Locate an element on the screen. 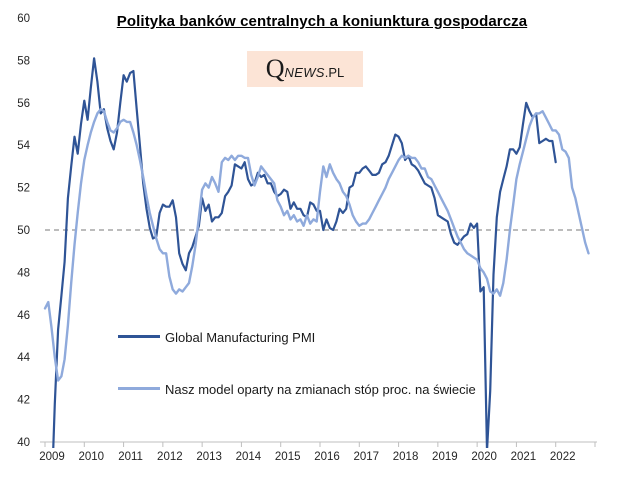 This screenshot has width=624, height=491. qnews-logo: Q NEWS .PL is located at coordinates (305, 69).